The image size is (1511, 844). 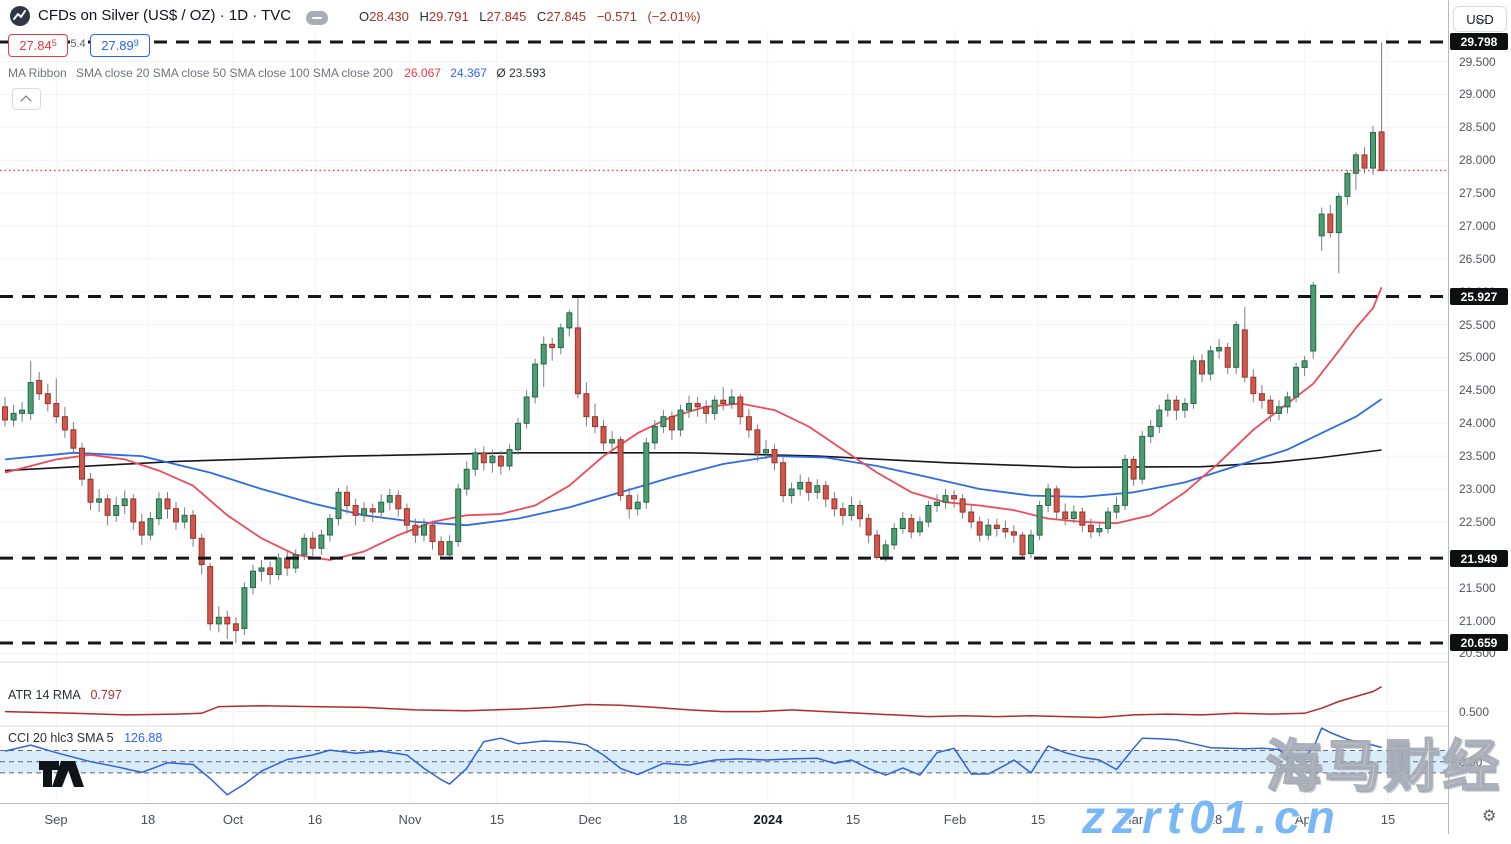 What do you see at coordinates (566, 16) in the screenshot?
I see `close-value: 27.845` at bounding box center [566, 16].